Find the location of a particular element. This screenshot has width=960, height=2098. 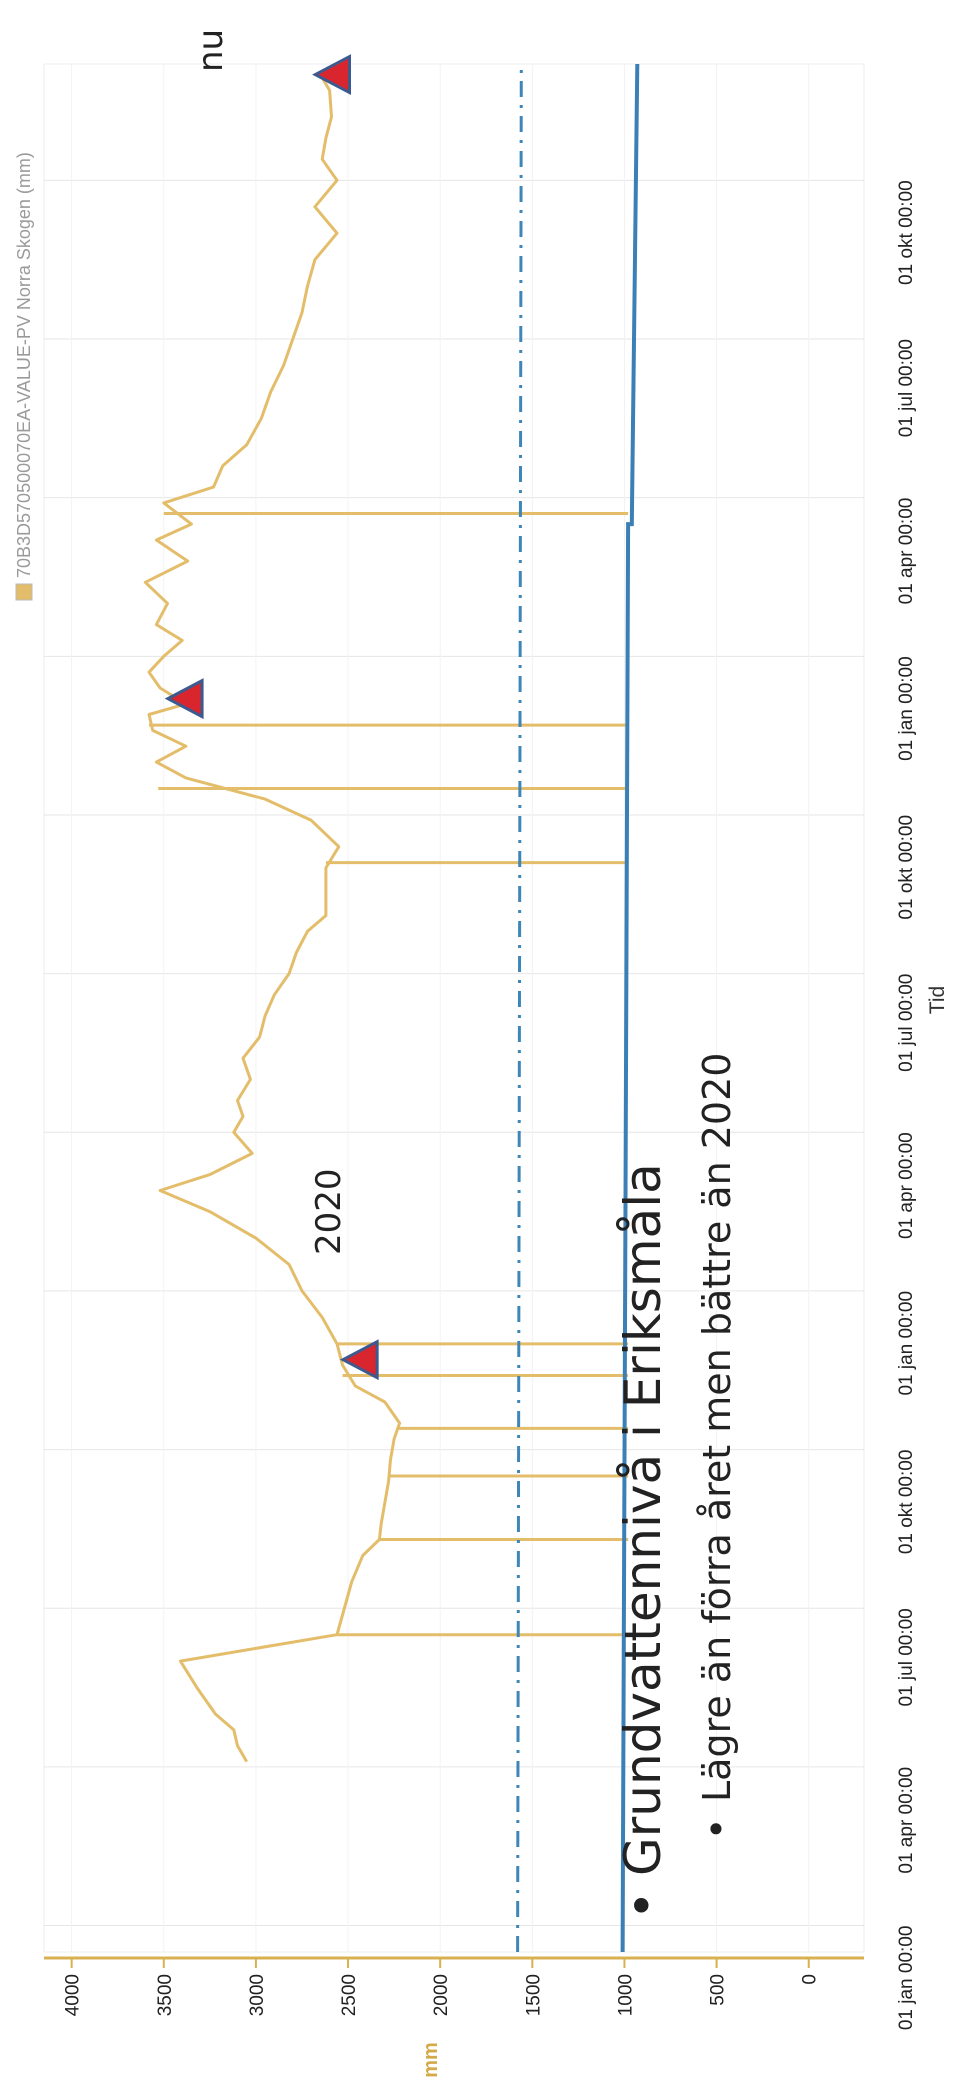

x-axis-title: Tid is located at coordinates (937, 1000).